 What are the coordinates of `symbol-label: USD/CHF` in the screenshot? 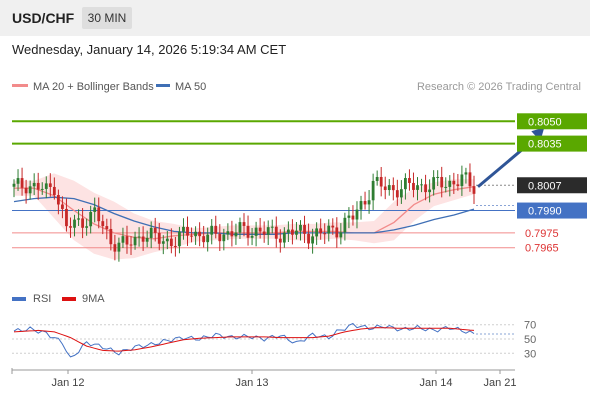 It's located at (43, 18).